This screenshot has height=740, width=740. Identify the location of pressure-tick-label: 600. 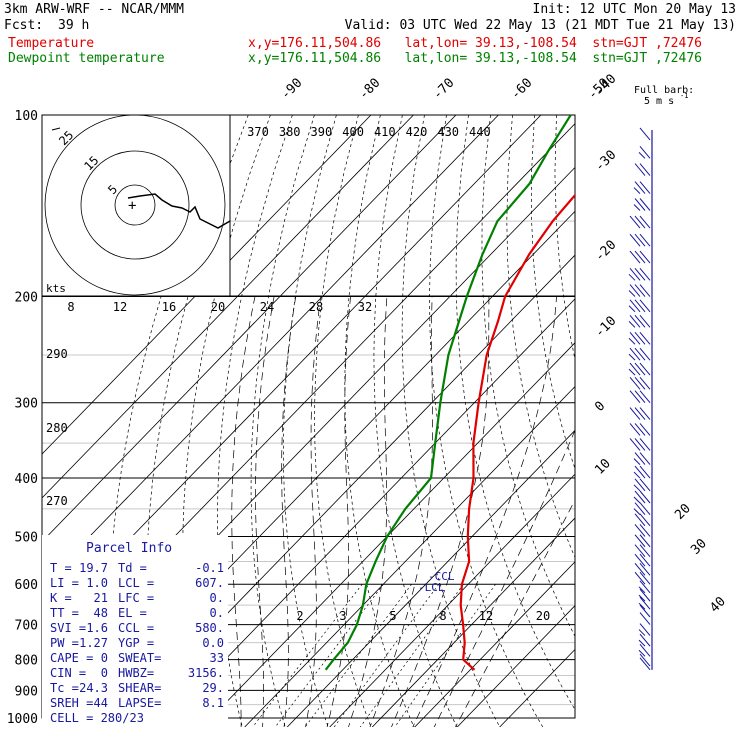
(26, 585).